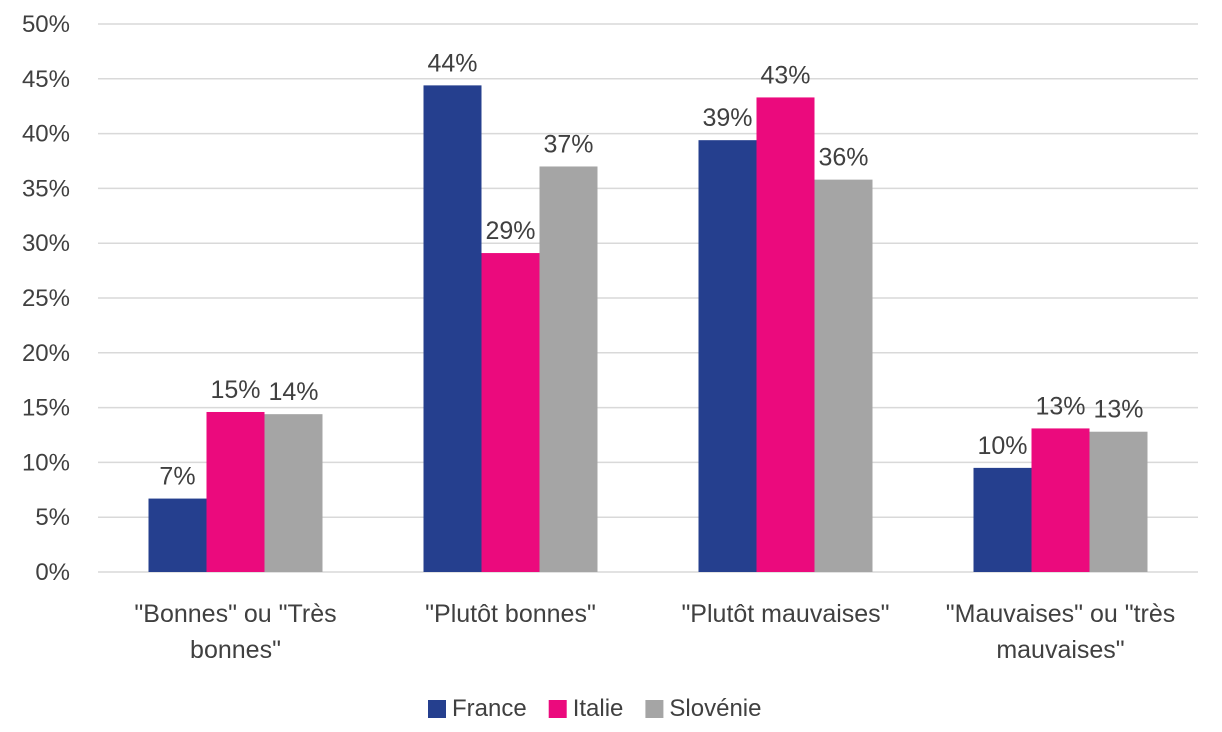  I want to click on y-tick-label: 0%, so click(52, 572).